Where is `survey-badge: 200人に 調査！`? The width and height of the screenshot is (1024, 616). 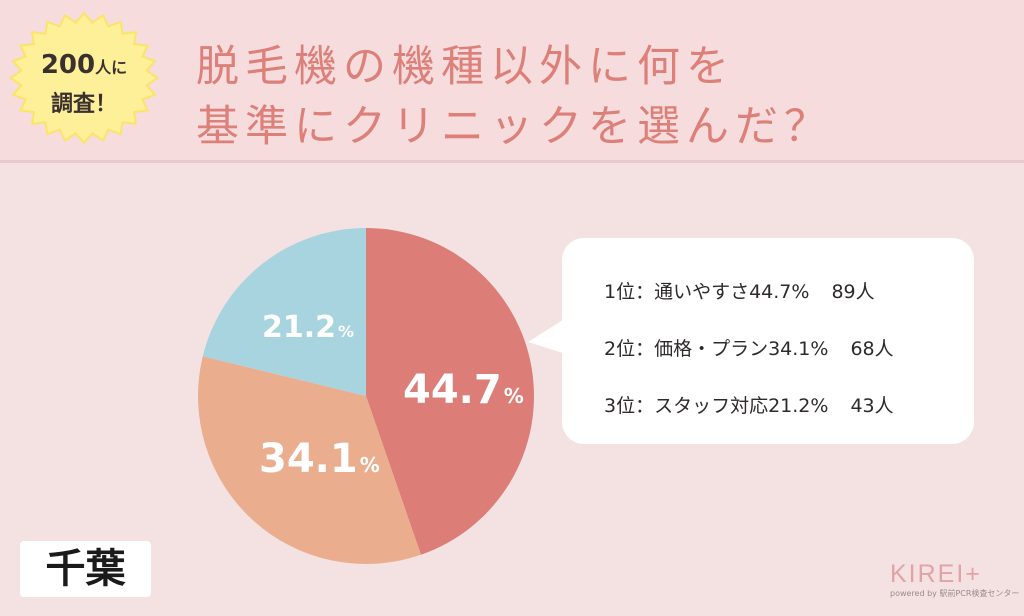 survey-badge: 200人に 調査！ is located at coordinates (84, 78).